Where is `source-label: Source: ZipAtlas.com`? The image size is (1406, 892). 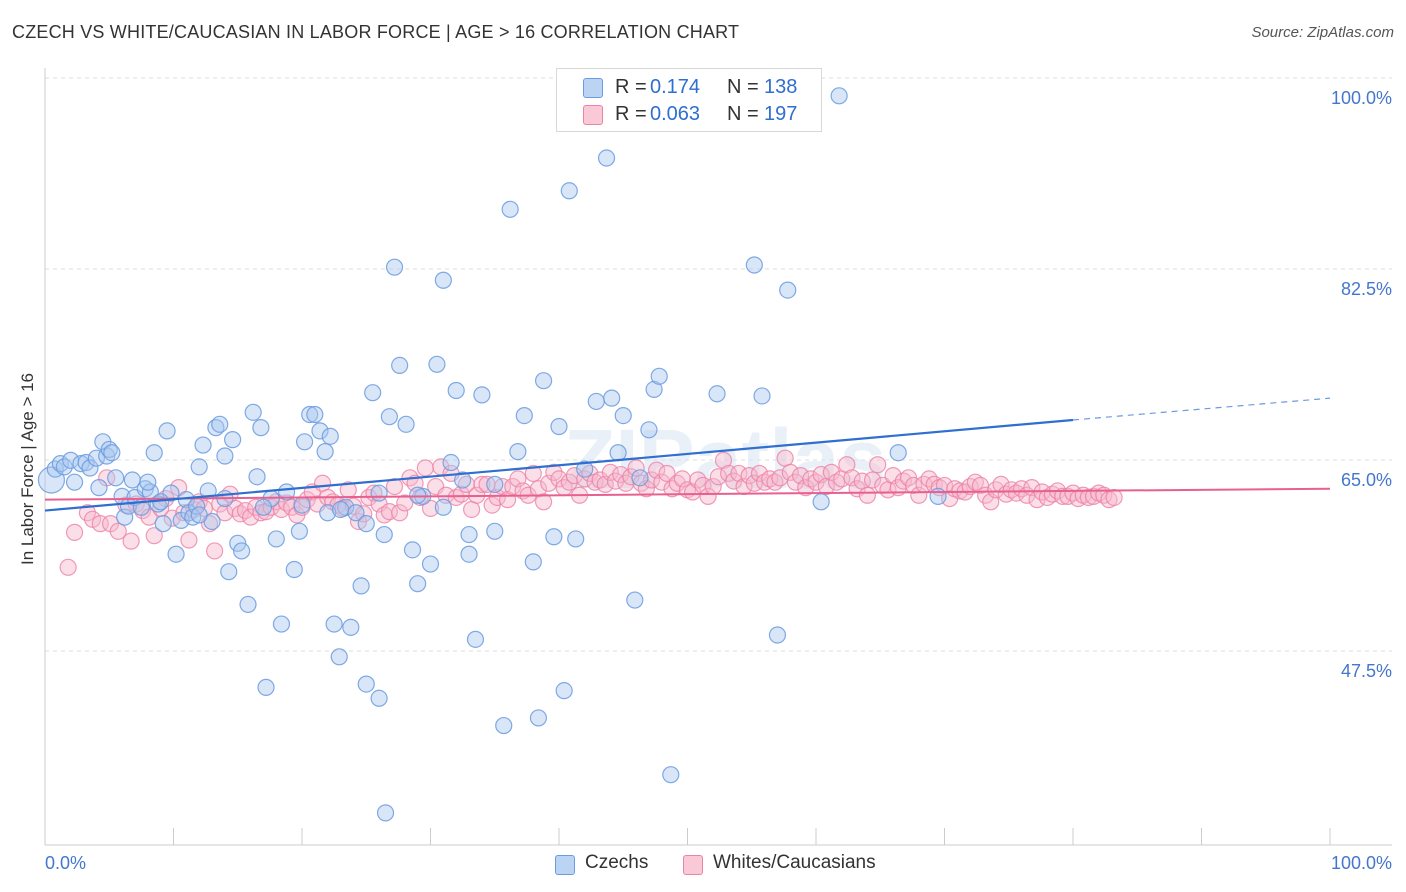 source-label: Source: ZipAtlas.com is located at coordinates (1322, 32).